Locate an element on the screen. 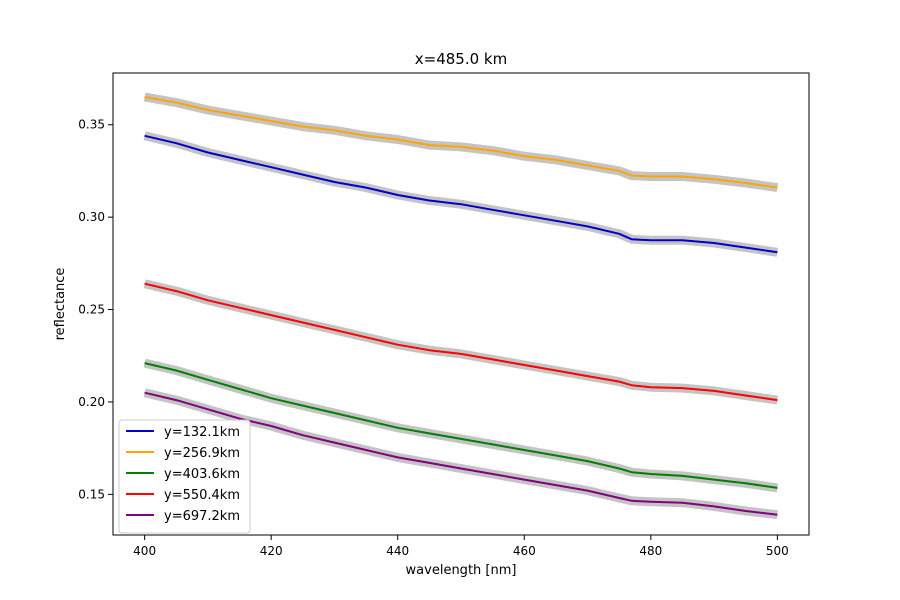 The width and height of the screenshot is (900, 600). x-tick-label: 440 is located at coordinates (397, 551).